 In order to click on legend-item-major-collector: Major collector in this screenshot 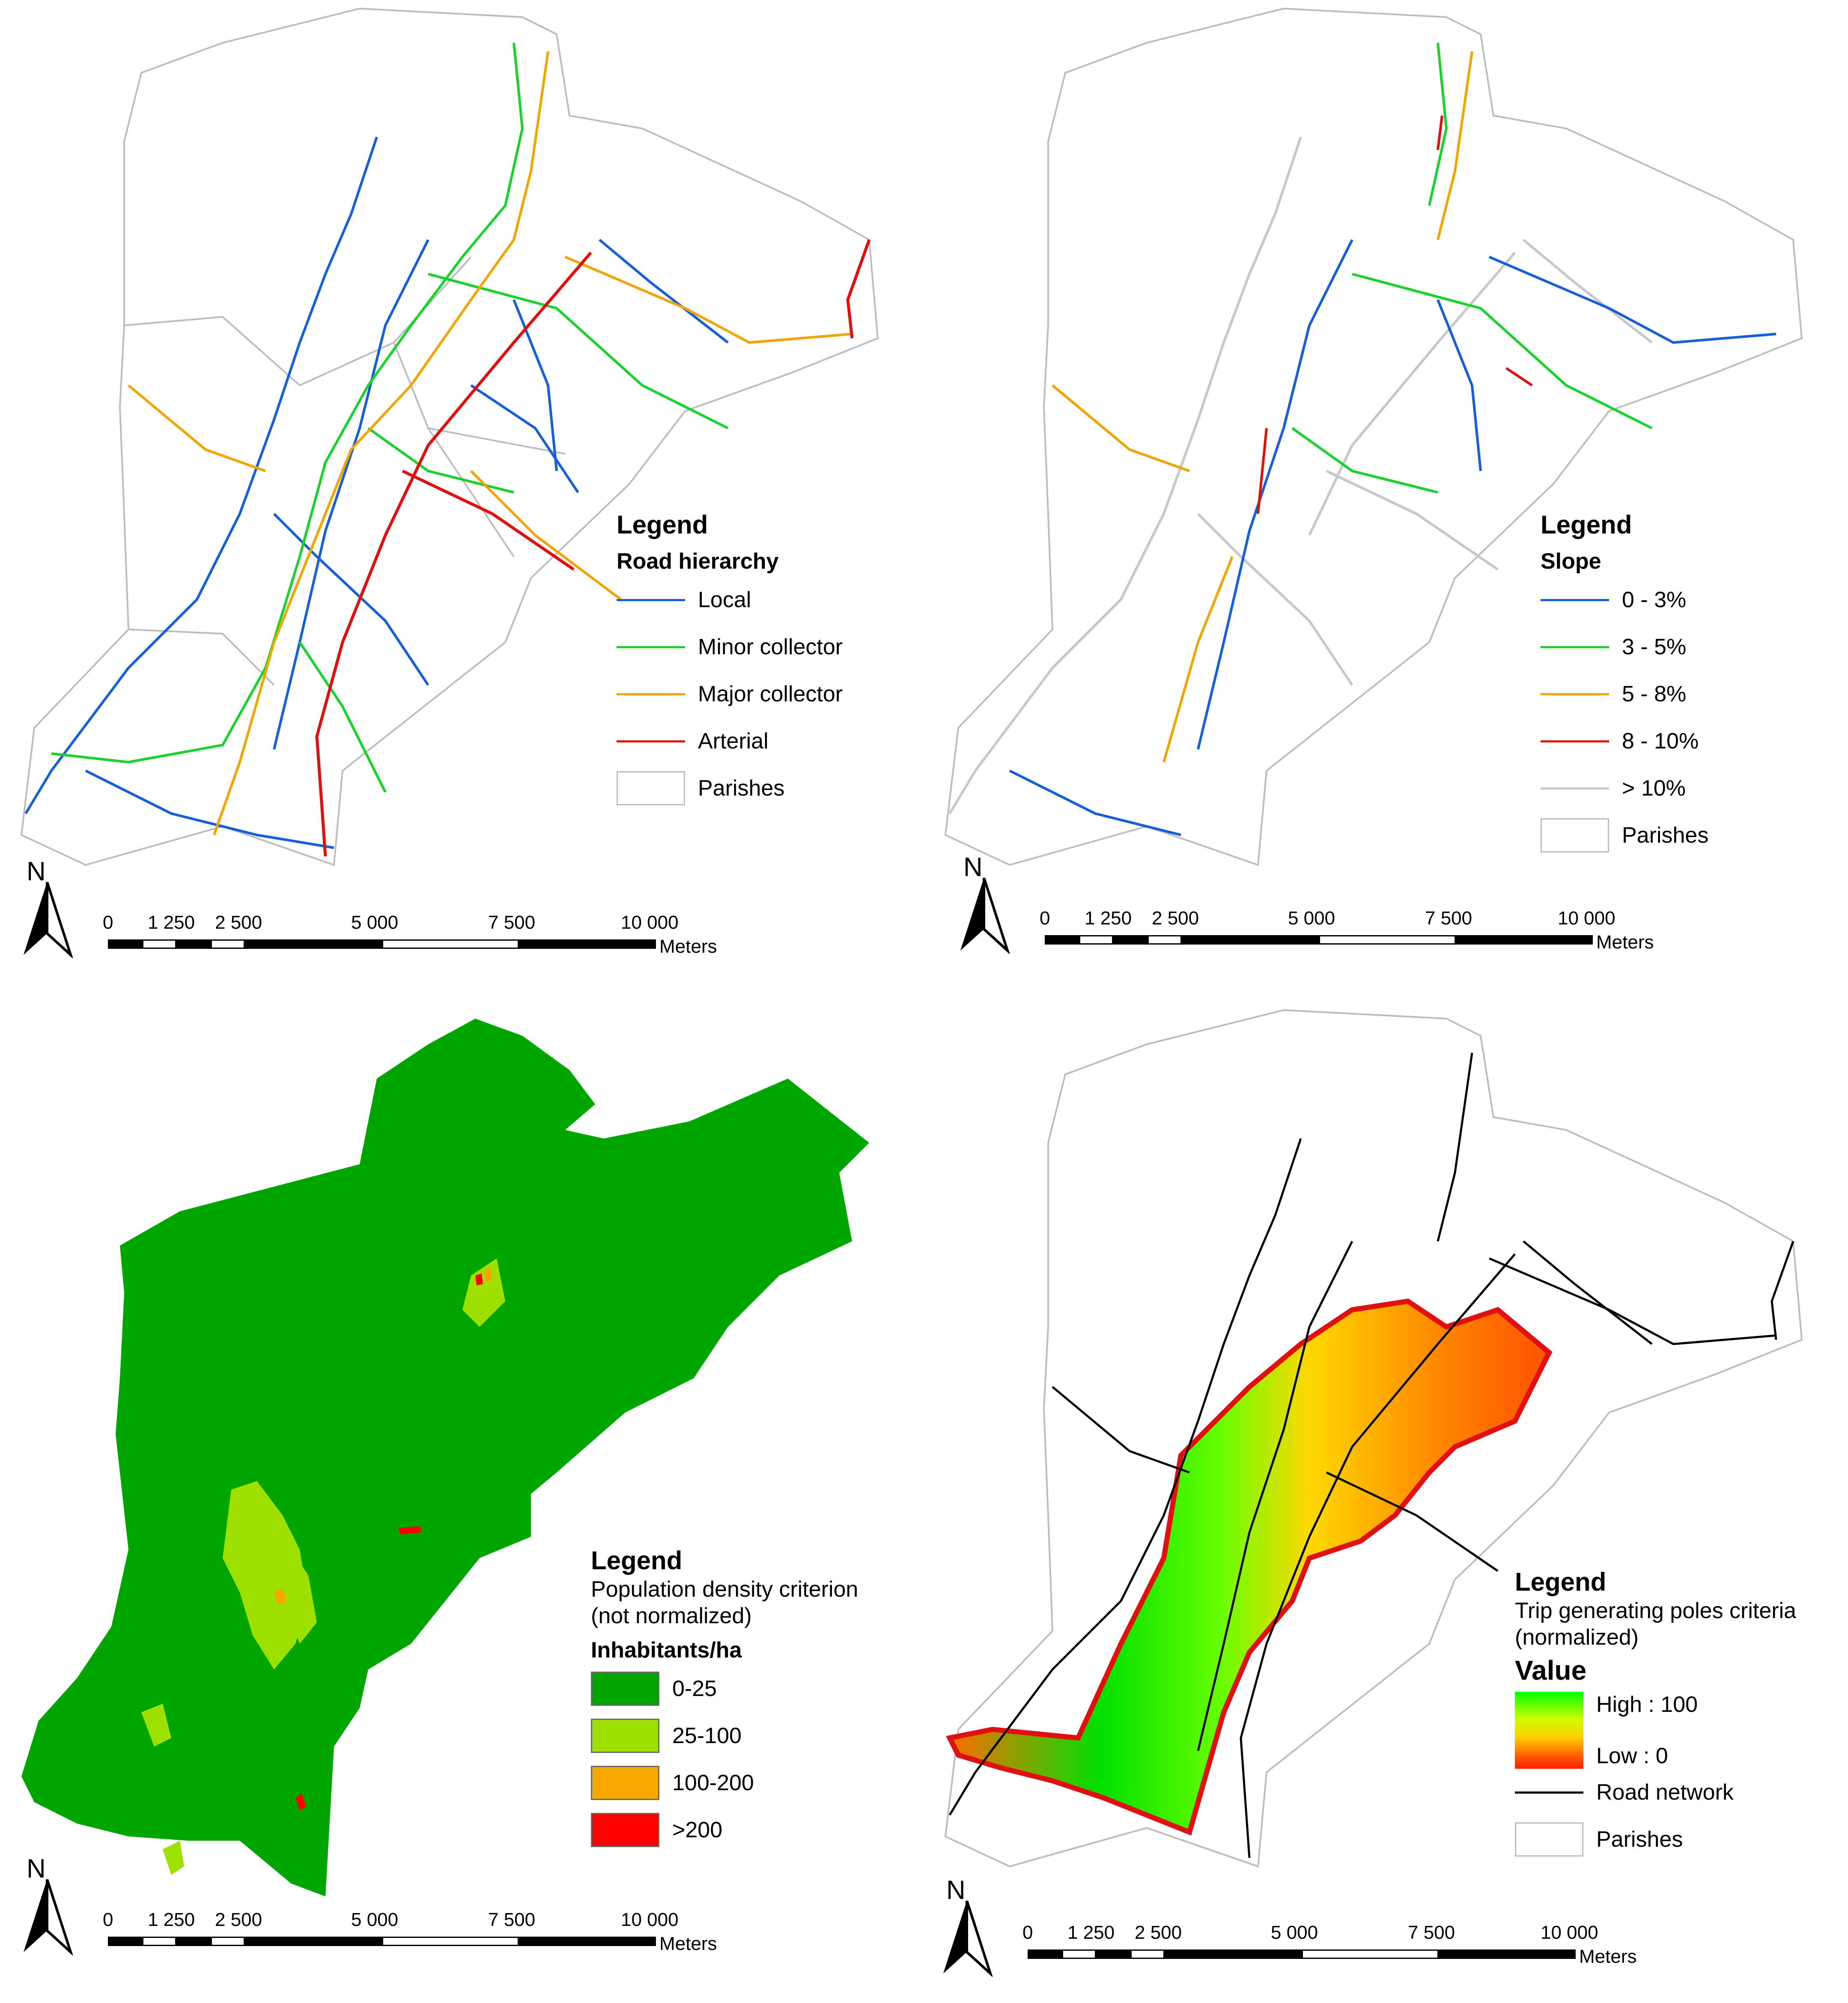, I will do `click(762, 695)`.